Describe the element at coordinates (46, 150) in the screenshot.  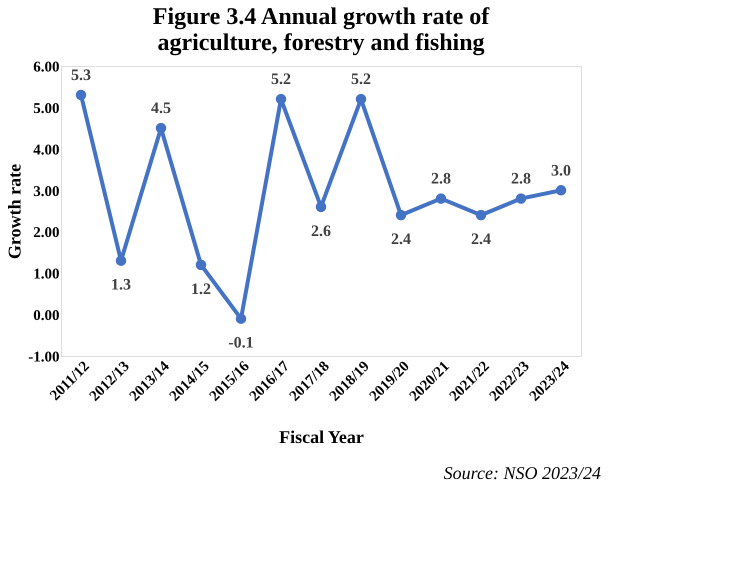
I see `y-tick-label: 4.00` at that location.